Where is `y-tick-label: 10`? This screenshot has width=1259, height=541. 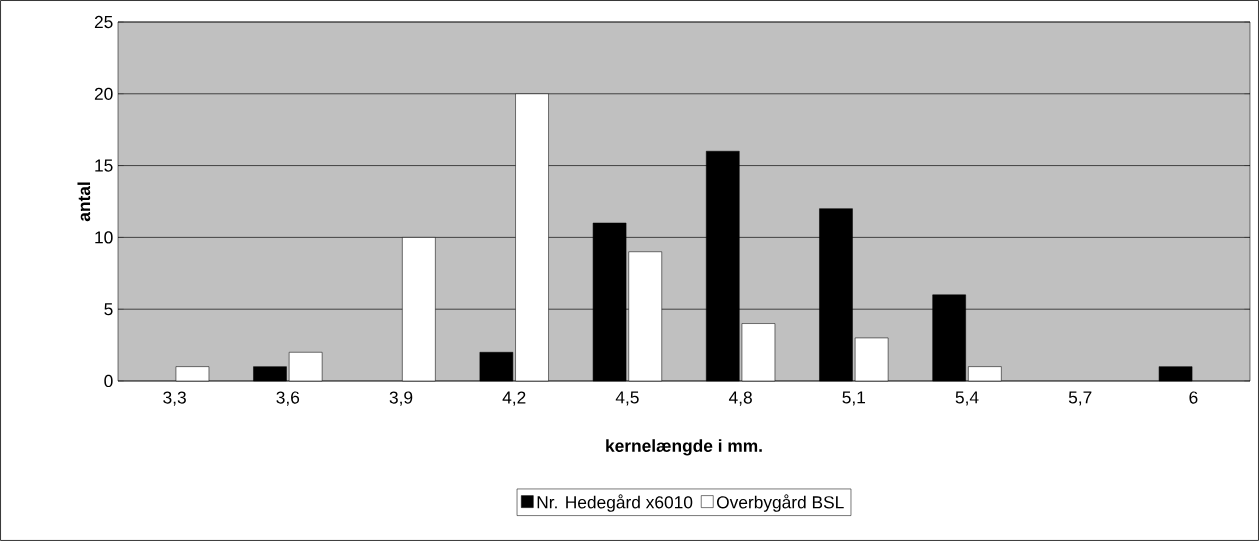
y-tick-label: 10 is located at coordinates (104, 237).